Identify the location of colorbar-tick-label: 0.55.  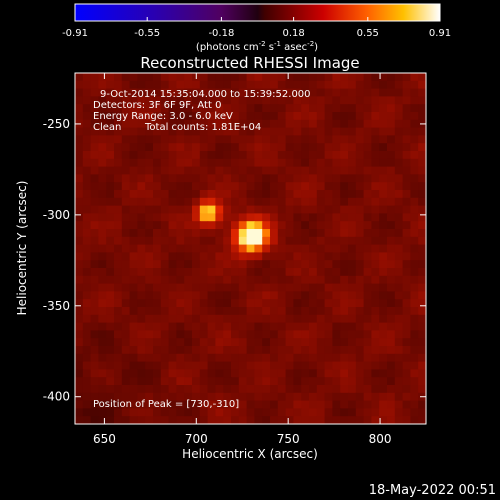
(368, 33).